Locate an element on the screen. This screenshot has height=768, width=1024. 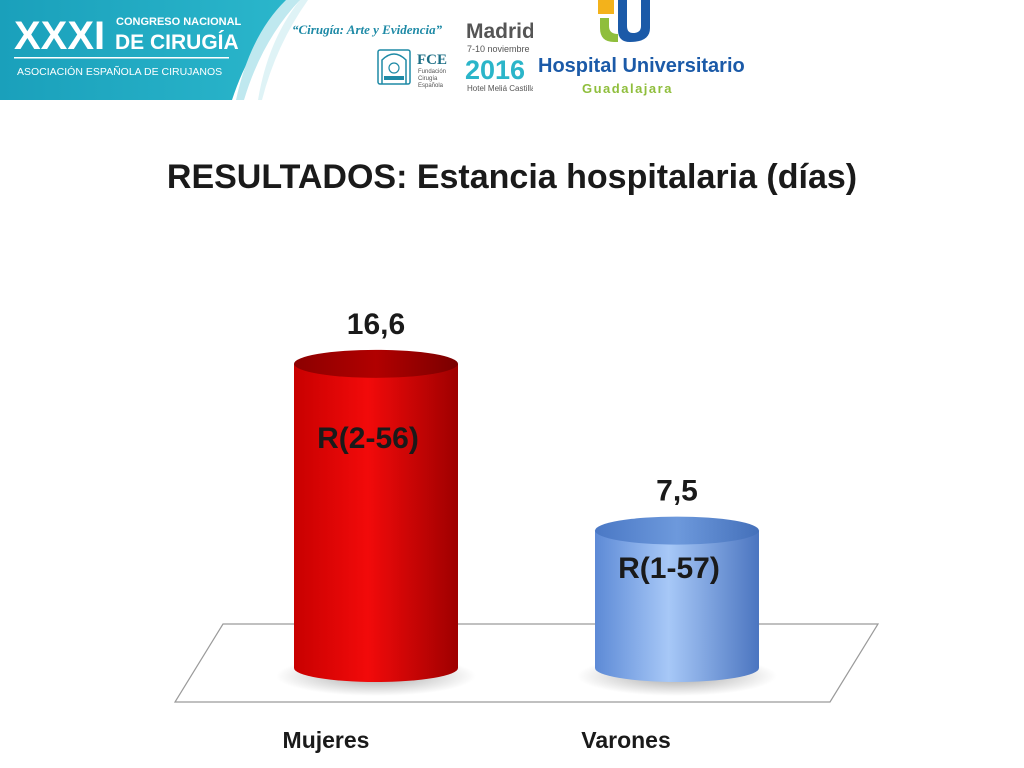
bar-mujeres is located at coordinates (376, 522).